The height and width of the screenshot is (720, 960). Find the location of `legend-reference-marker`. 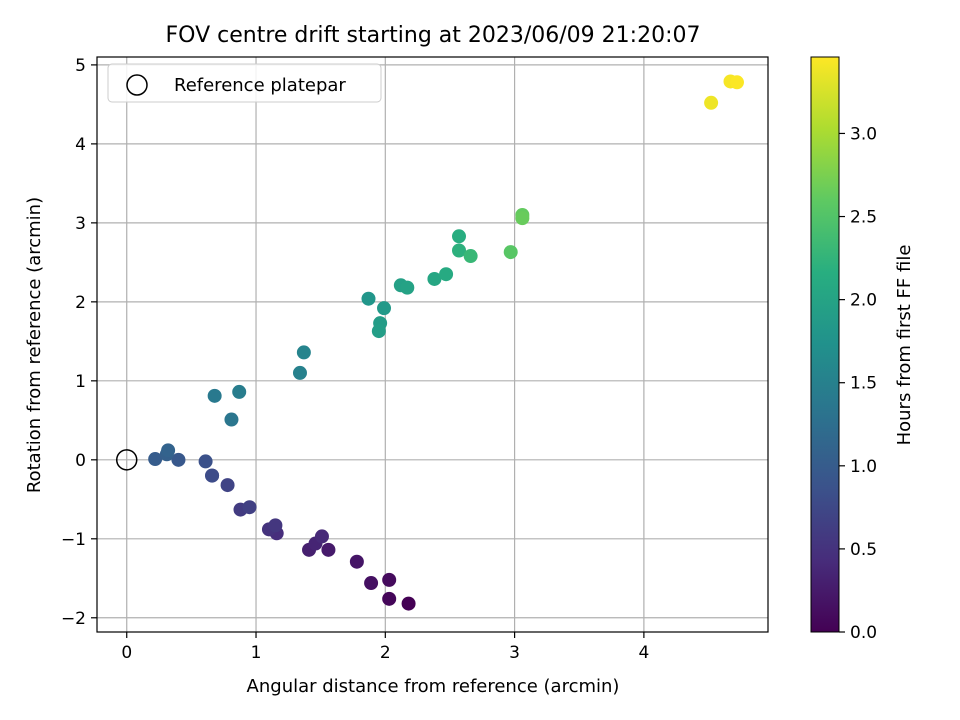

legend-reference-marker is located at coordinates (137, 85).